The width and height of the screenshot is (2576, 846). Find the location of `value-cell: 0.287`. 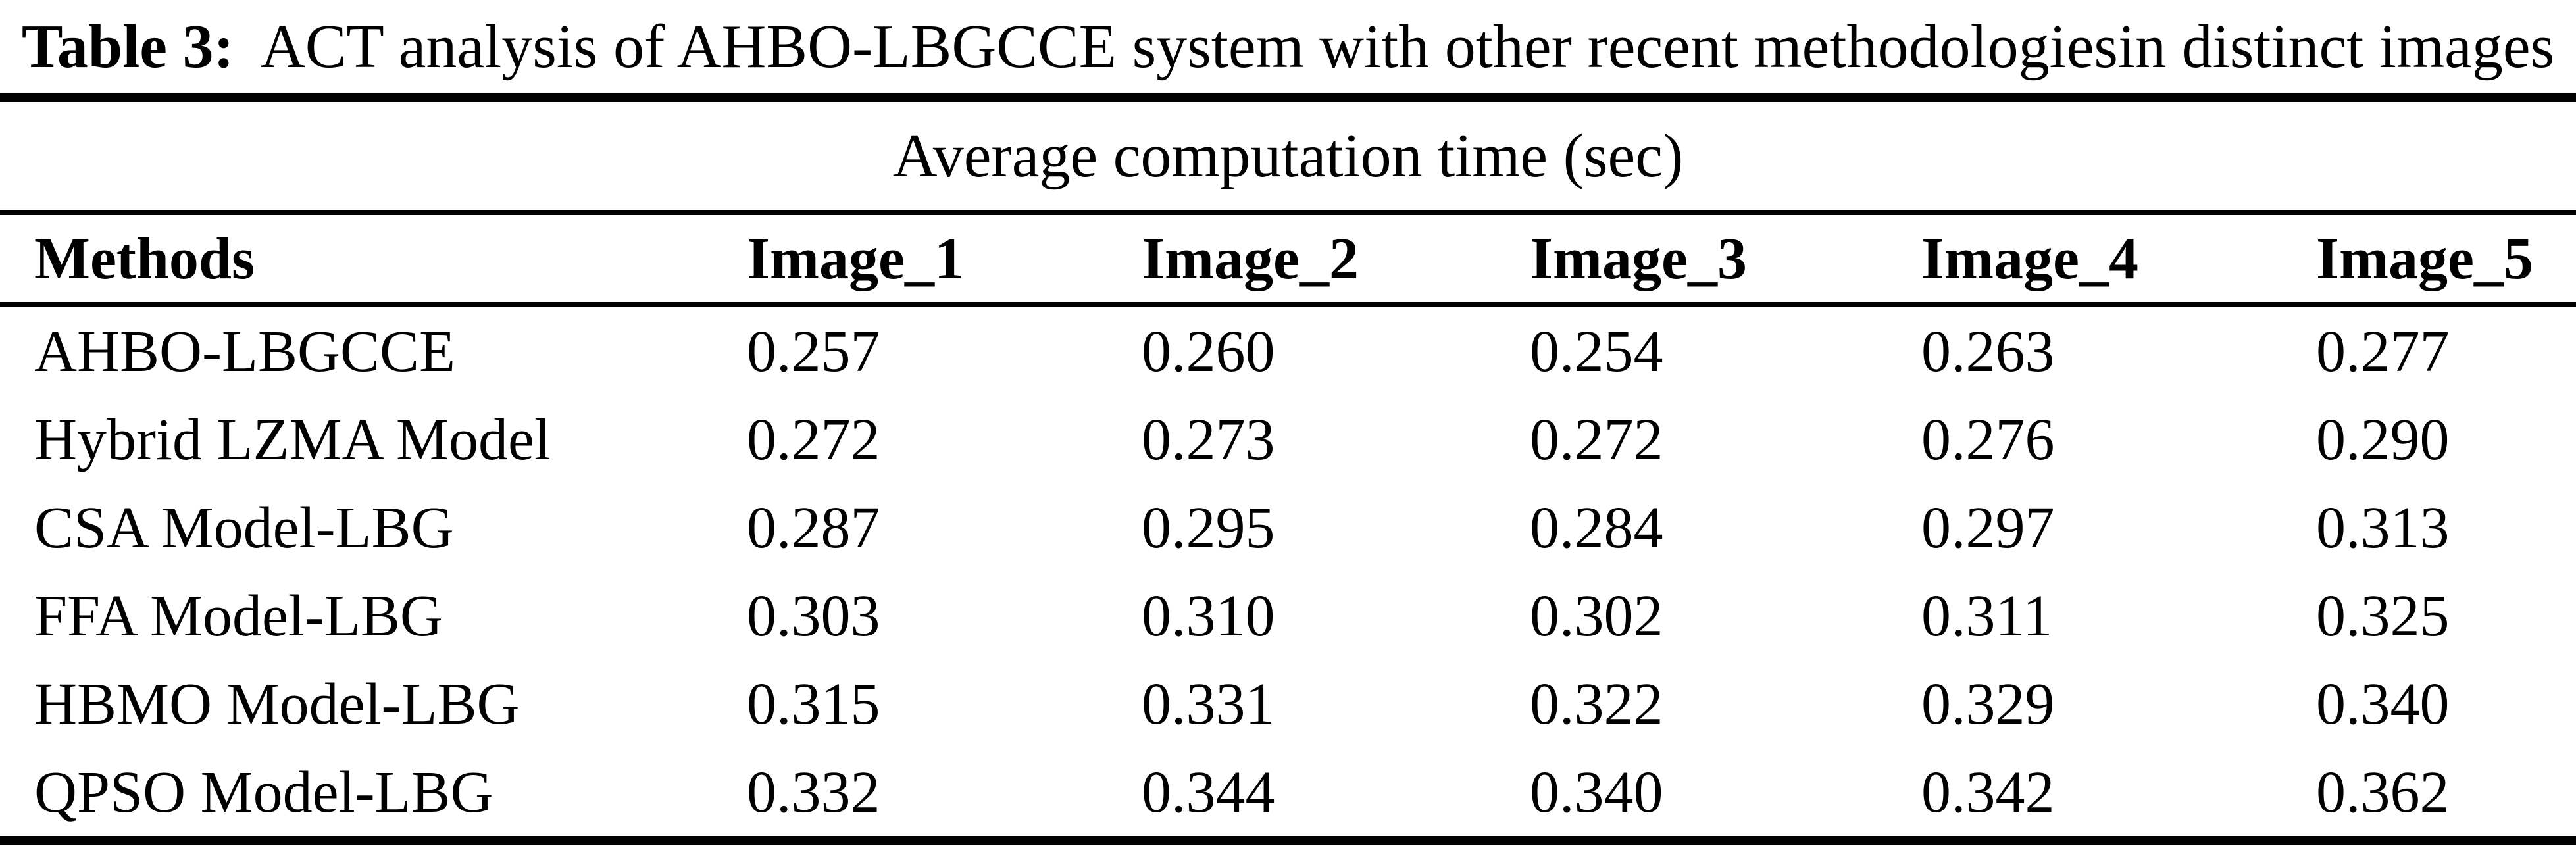

value-cell: 0.287 is located at coordinates (813, 528).